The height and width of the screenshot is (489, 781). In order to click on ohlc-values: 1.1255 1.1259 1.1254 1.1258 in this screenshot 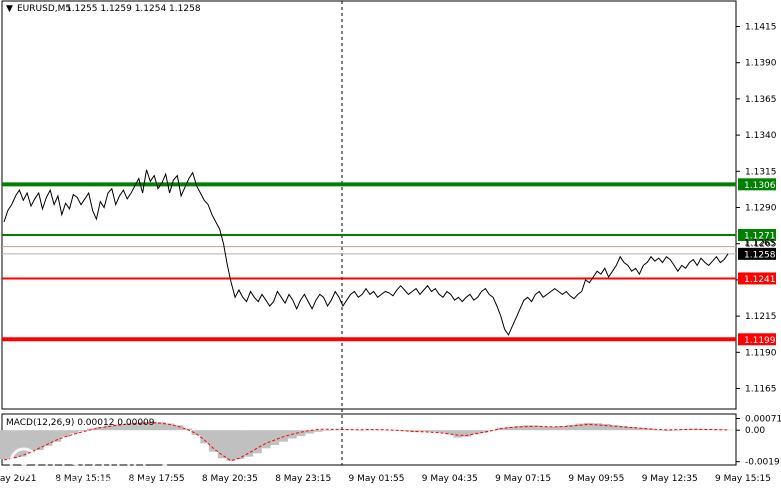, I will do `click(133, 9)`.